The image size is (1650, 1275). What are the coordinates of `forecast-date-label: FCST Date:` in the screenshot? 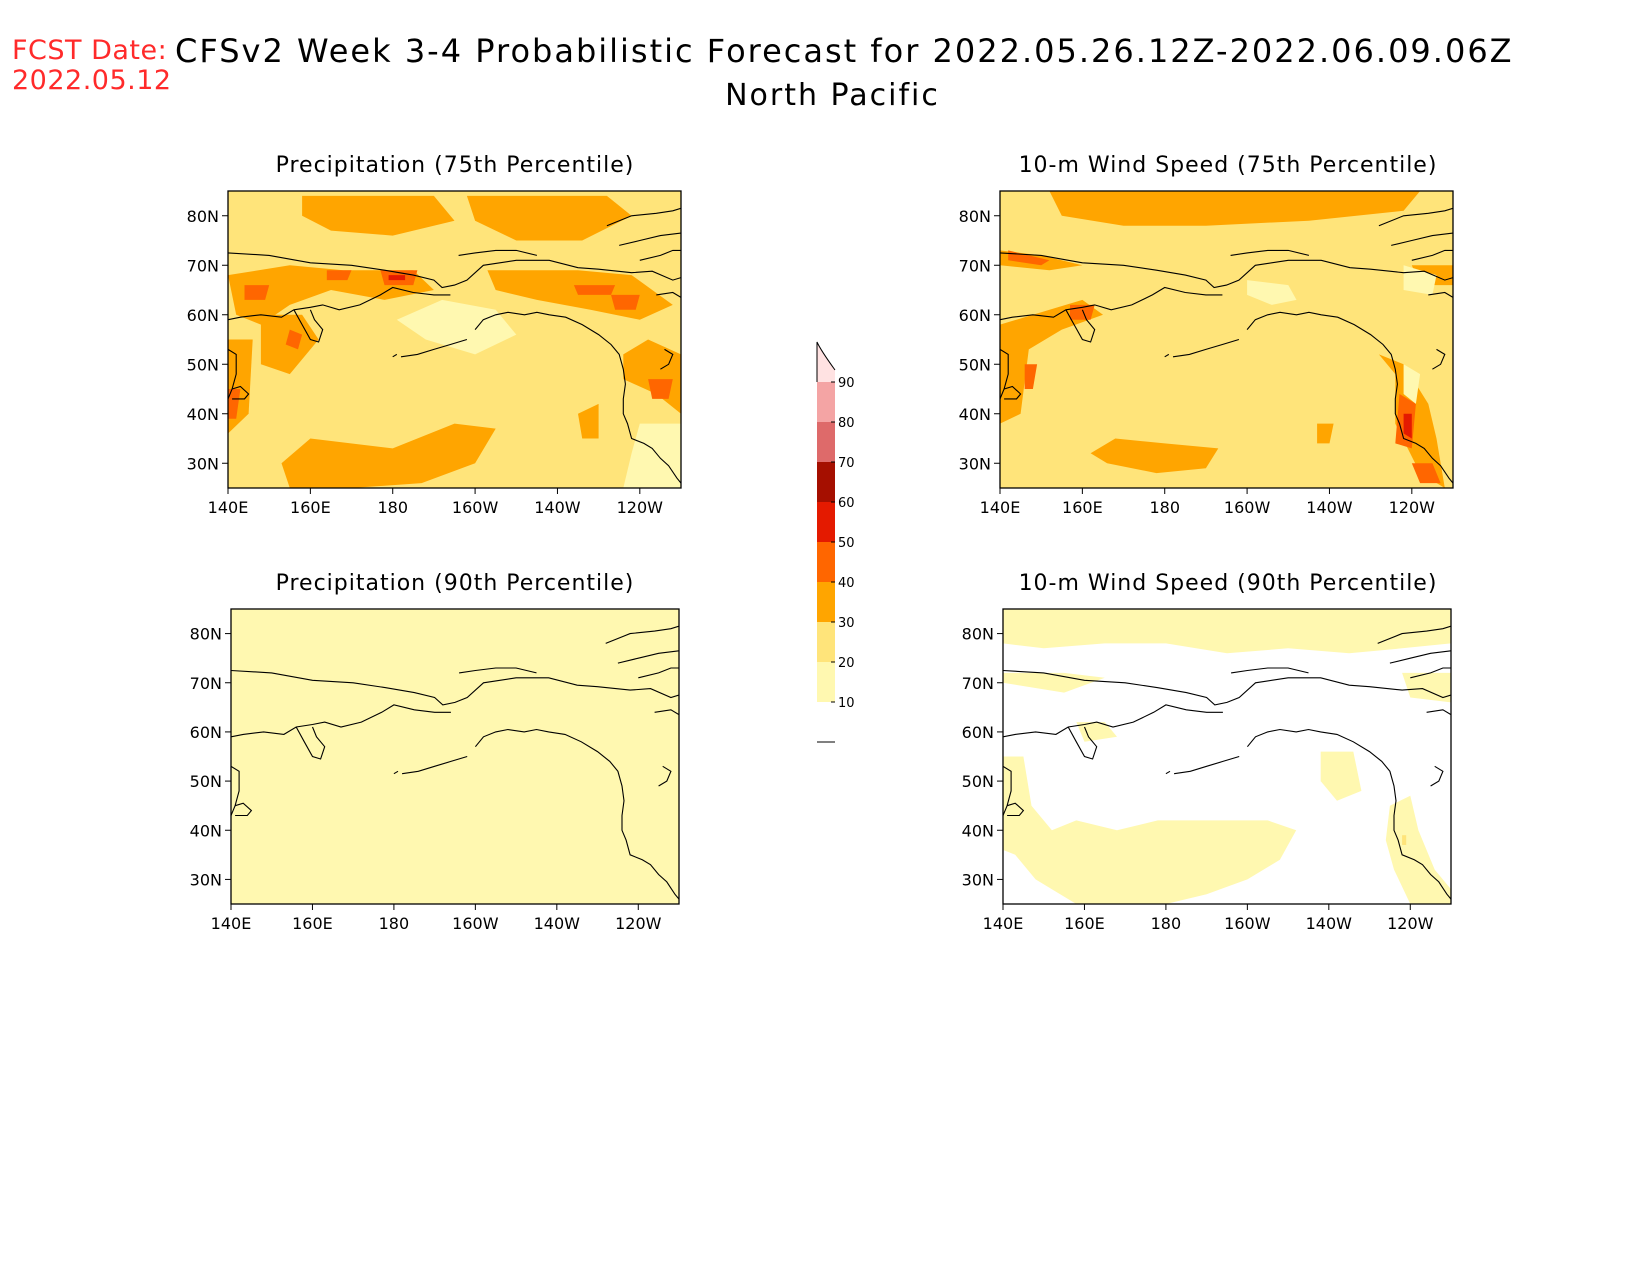 It's located at (90, 50).